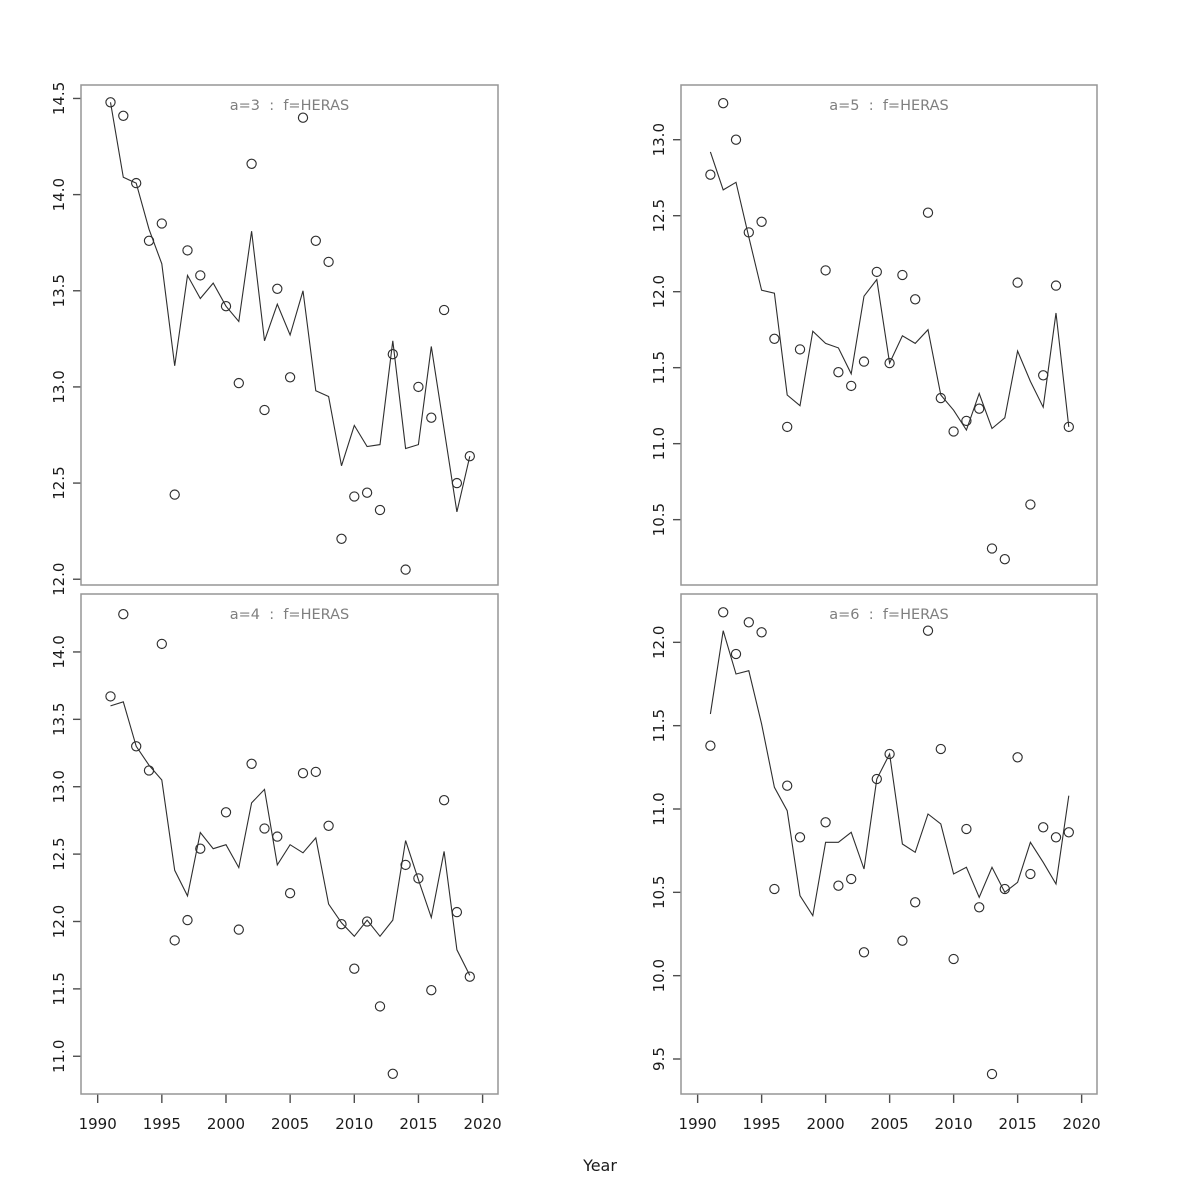 Image resolution: width=1200 pixels, height=1200 pixels. What do you see at coordinates (59, 194) in the screenshot?
I see `y-tick-label: 14.0` at bounding box center [59, 194].